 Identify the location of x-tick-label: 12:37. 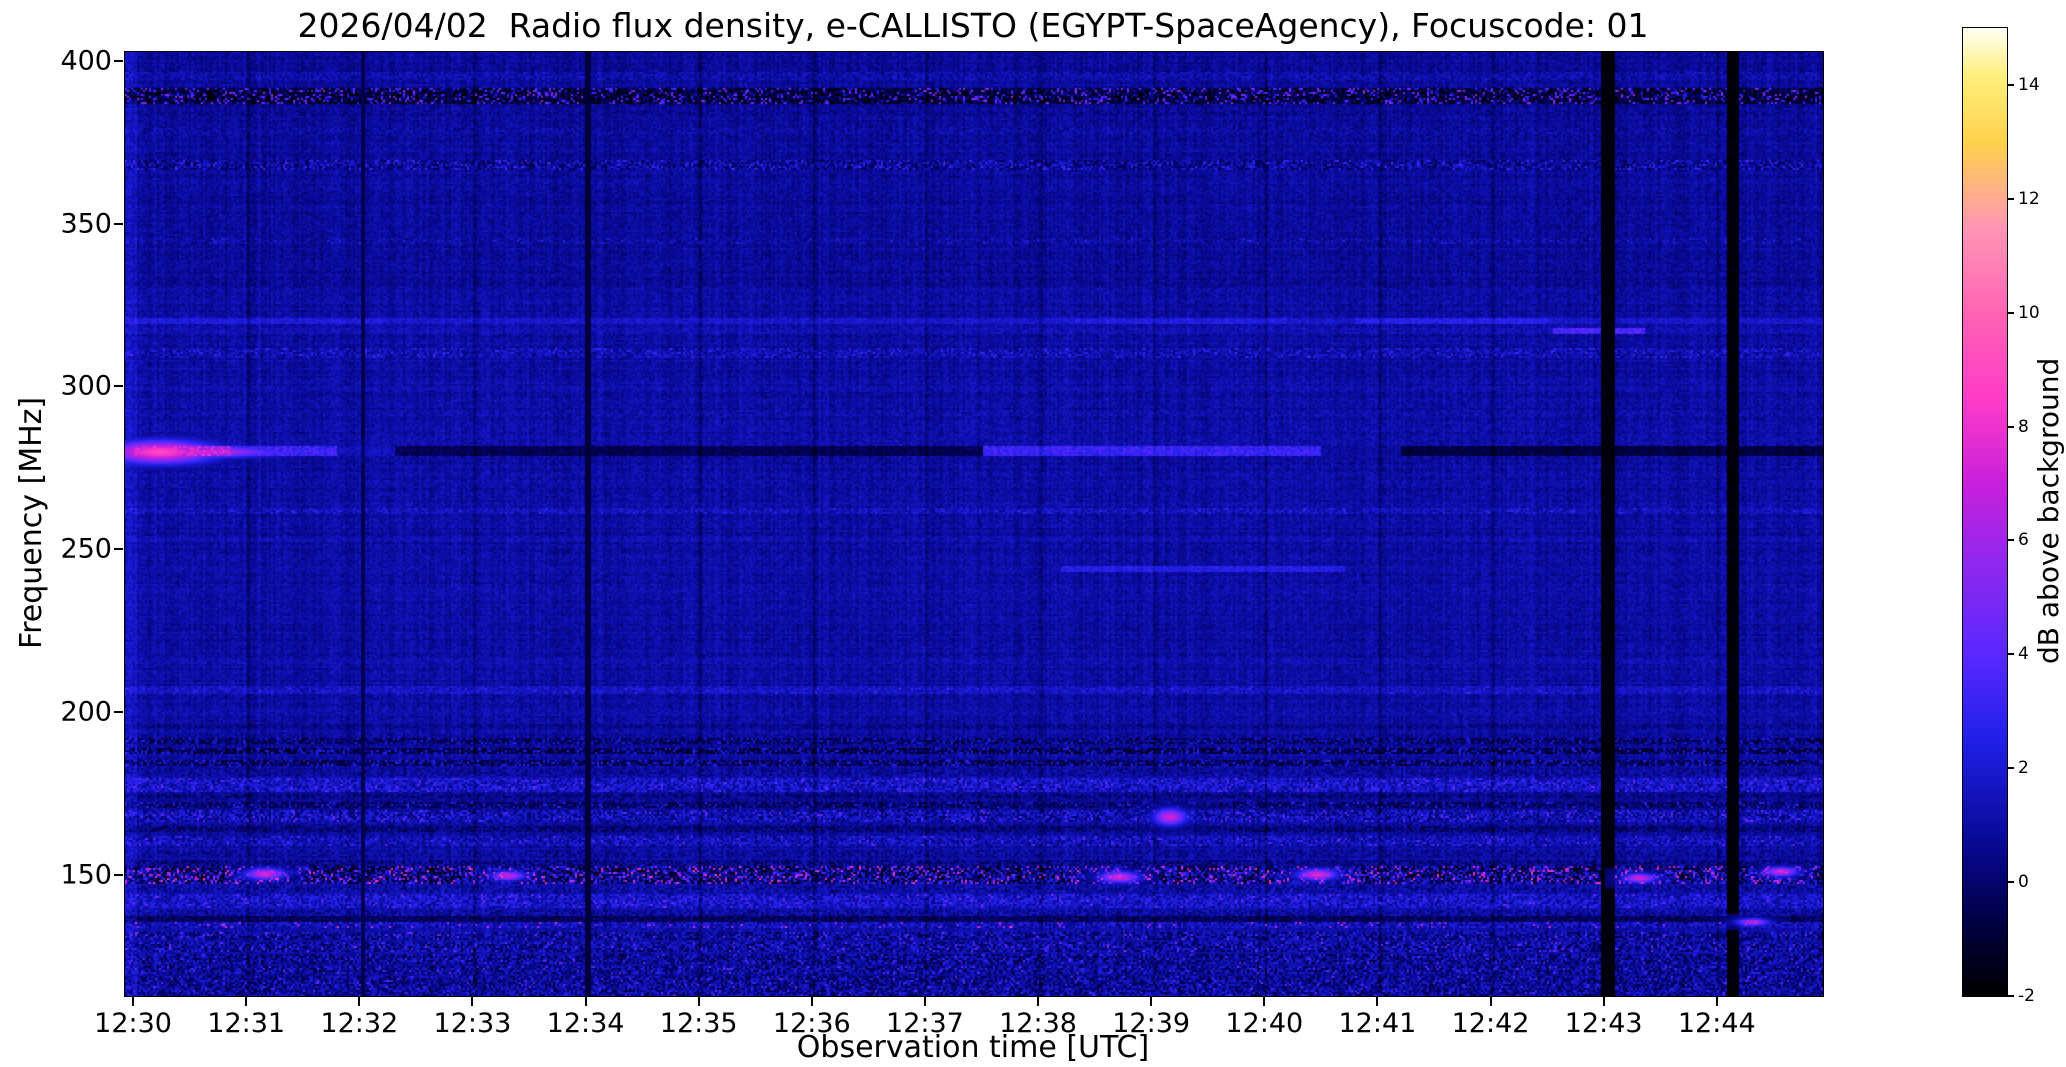
(925, 1023).